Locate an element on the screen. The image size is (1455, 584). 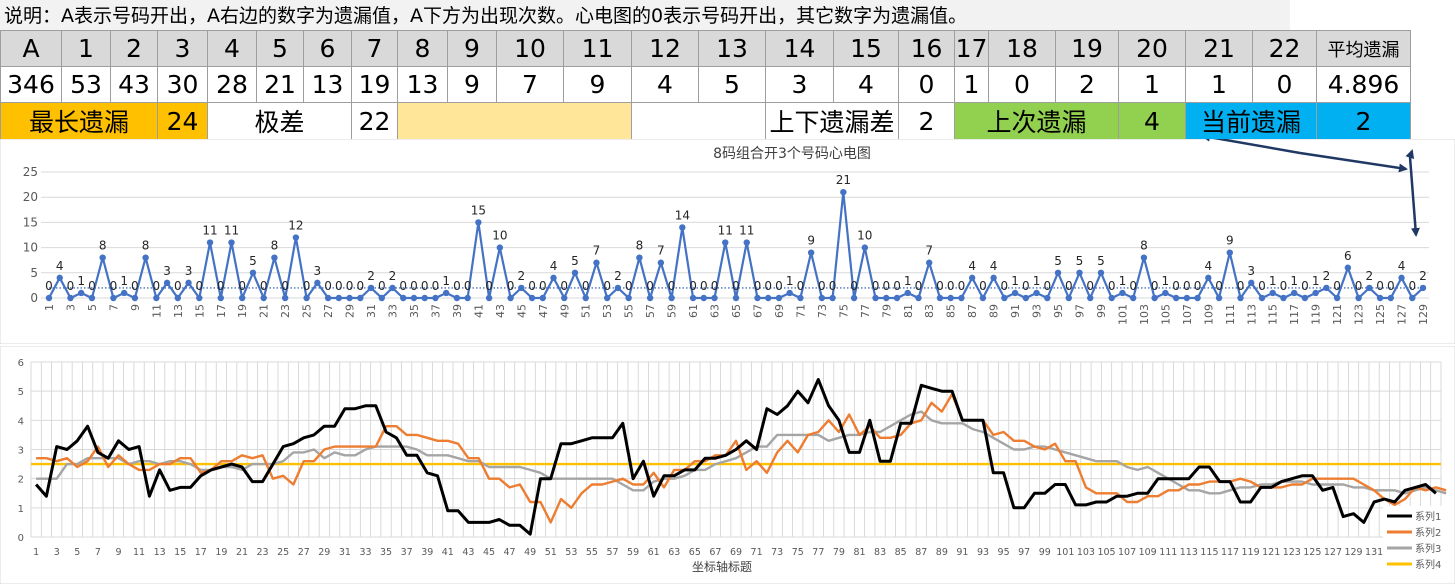
last-omission-label: 上次遗漏 is located at coordinates (1036, 121).